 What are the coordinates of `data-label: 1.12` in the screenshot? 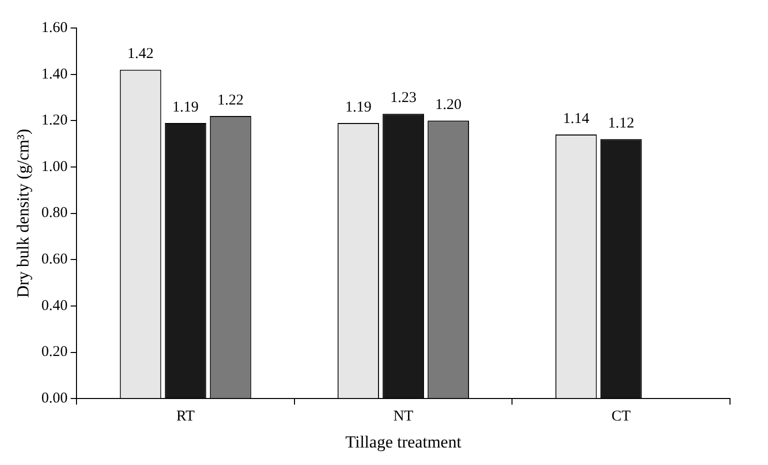 It's located at (621, 124).